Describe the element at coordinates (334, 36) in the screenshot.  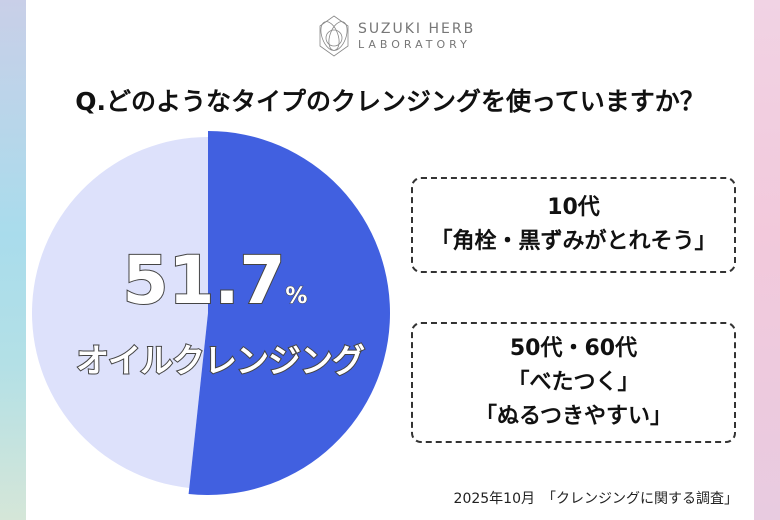
I see `leaf-logo-icon` at that location.